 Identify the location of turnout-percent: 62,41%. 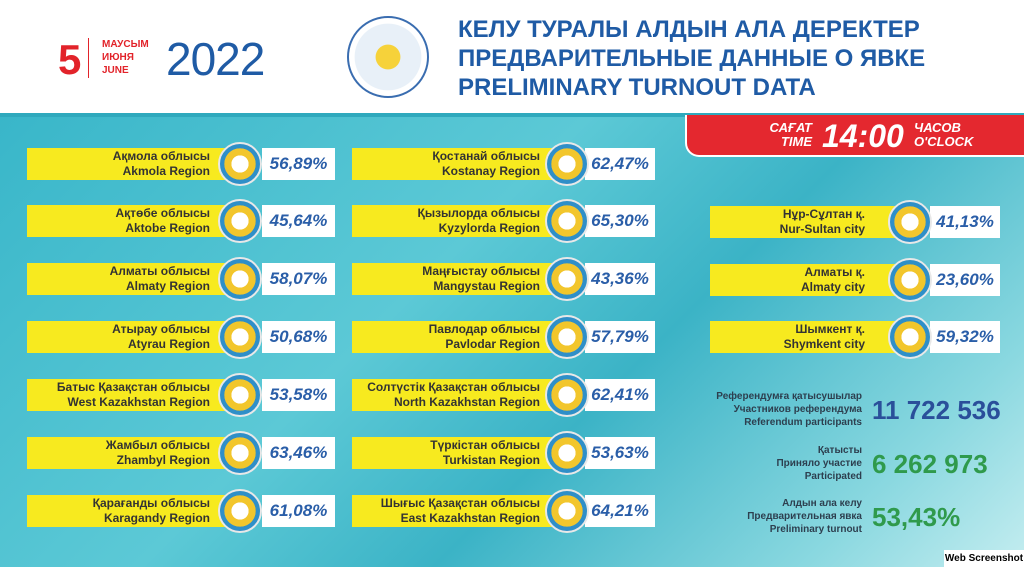
(620, 395).